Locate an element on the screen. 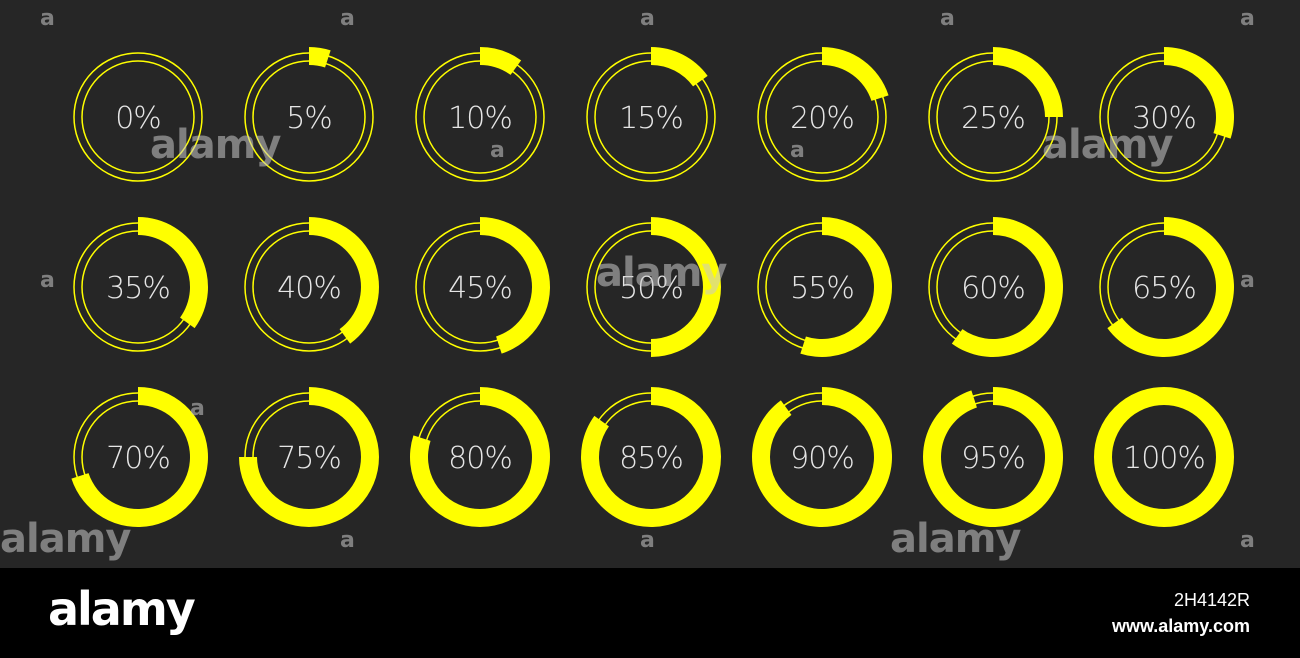 This screenshot has height=658, width=1300. percentage-gauge: 55% is located at coordinates (824, 287).